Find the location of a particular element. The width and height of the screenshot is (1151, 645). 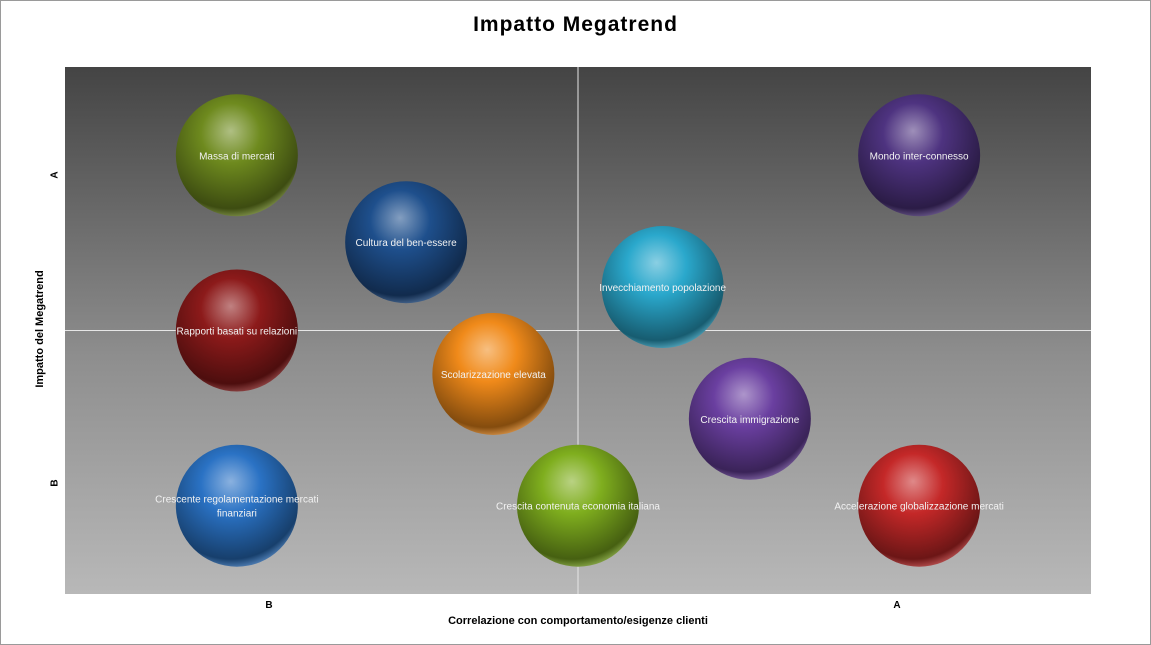

bubble-label: Cultura del ben-essere is located at coordinates (407, 243).